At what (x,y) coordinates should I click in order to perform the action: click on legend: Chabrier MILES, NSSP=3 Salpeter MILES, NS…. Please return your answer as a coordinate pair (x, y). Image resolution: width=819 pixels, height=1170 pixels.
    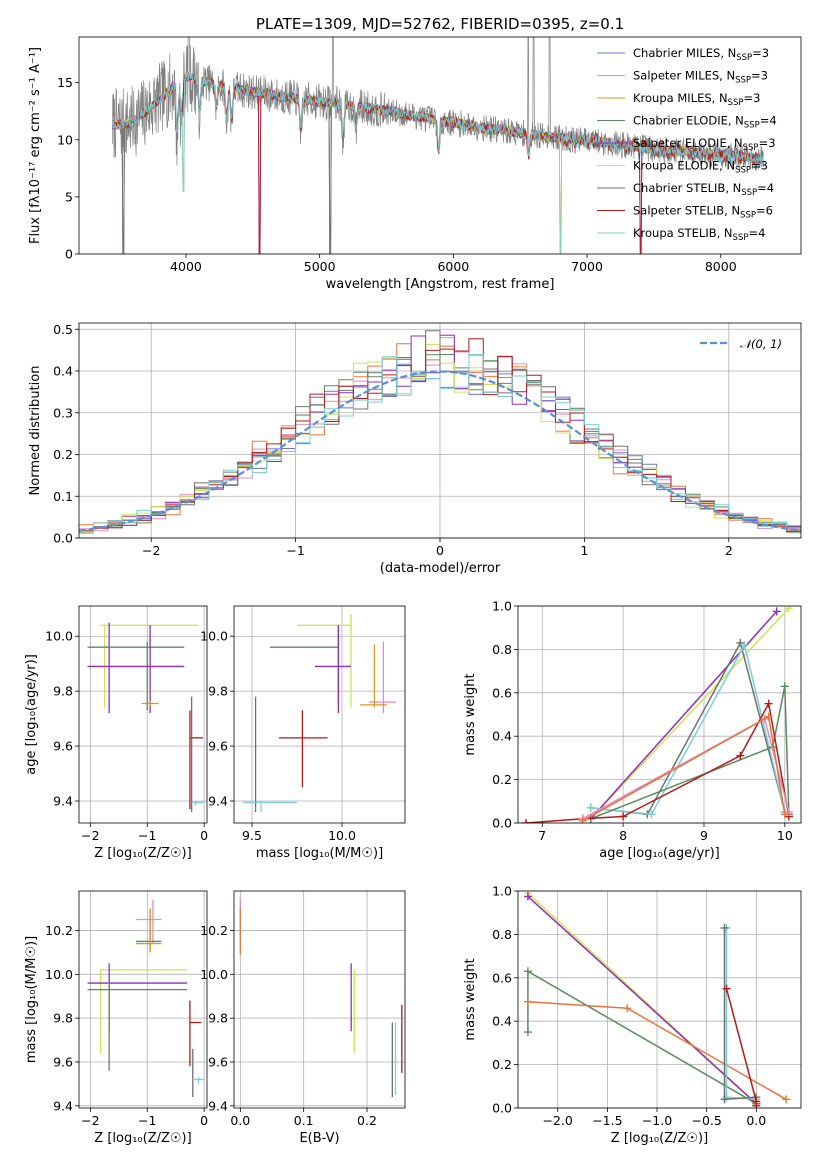
    Looking at the image, I should click on (687, 144).